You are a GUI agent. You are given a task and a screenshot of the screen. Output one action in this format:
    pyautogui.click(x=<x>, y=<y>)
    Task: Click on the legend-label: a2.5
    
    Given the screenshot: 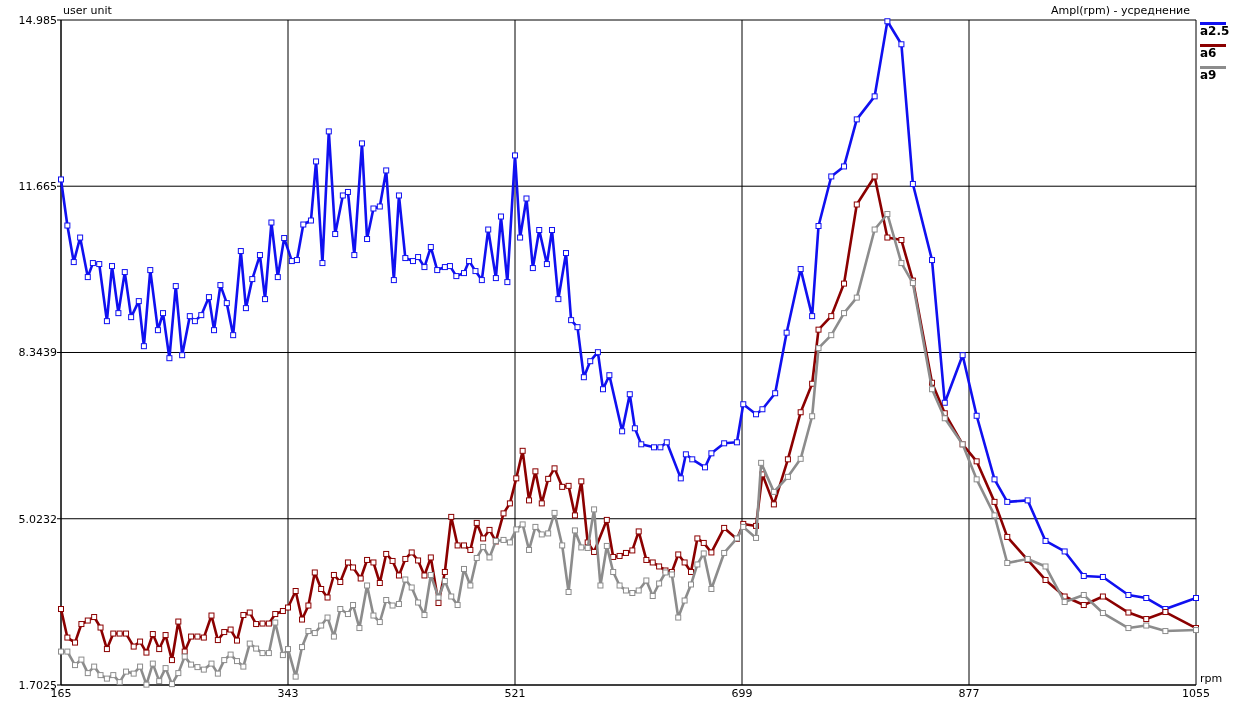 What is the action you would take?
    pyautogui.click(x=1215, y=31)
    